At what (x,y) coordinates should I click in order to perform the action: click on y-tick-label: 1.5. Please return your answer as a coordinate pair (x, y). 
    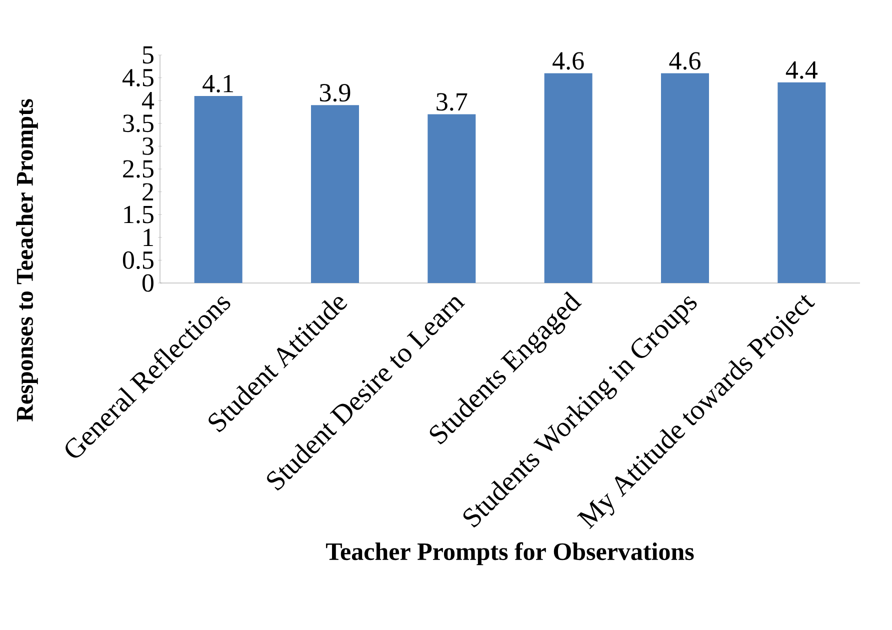
    Looking at the image, I should click on (139, 215).